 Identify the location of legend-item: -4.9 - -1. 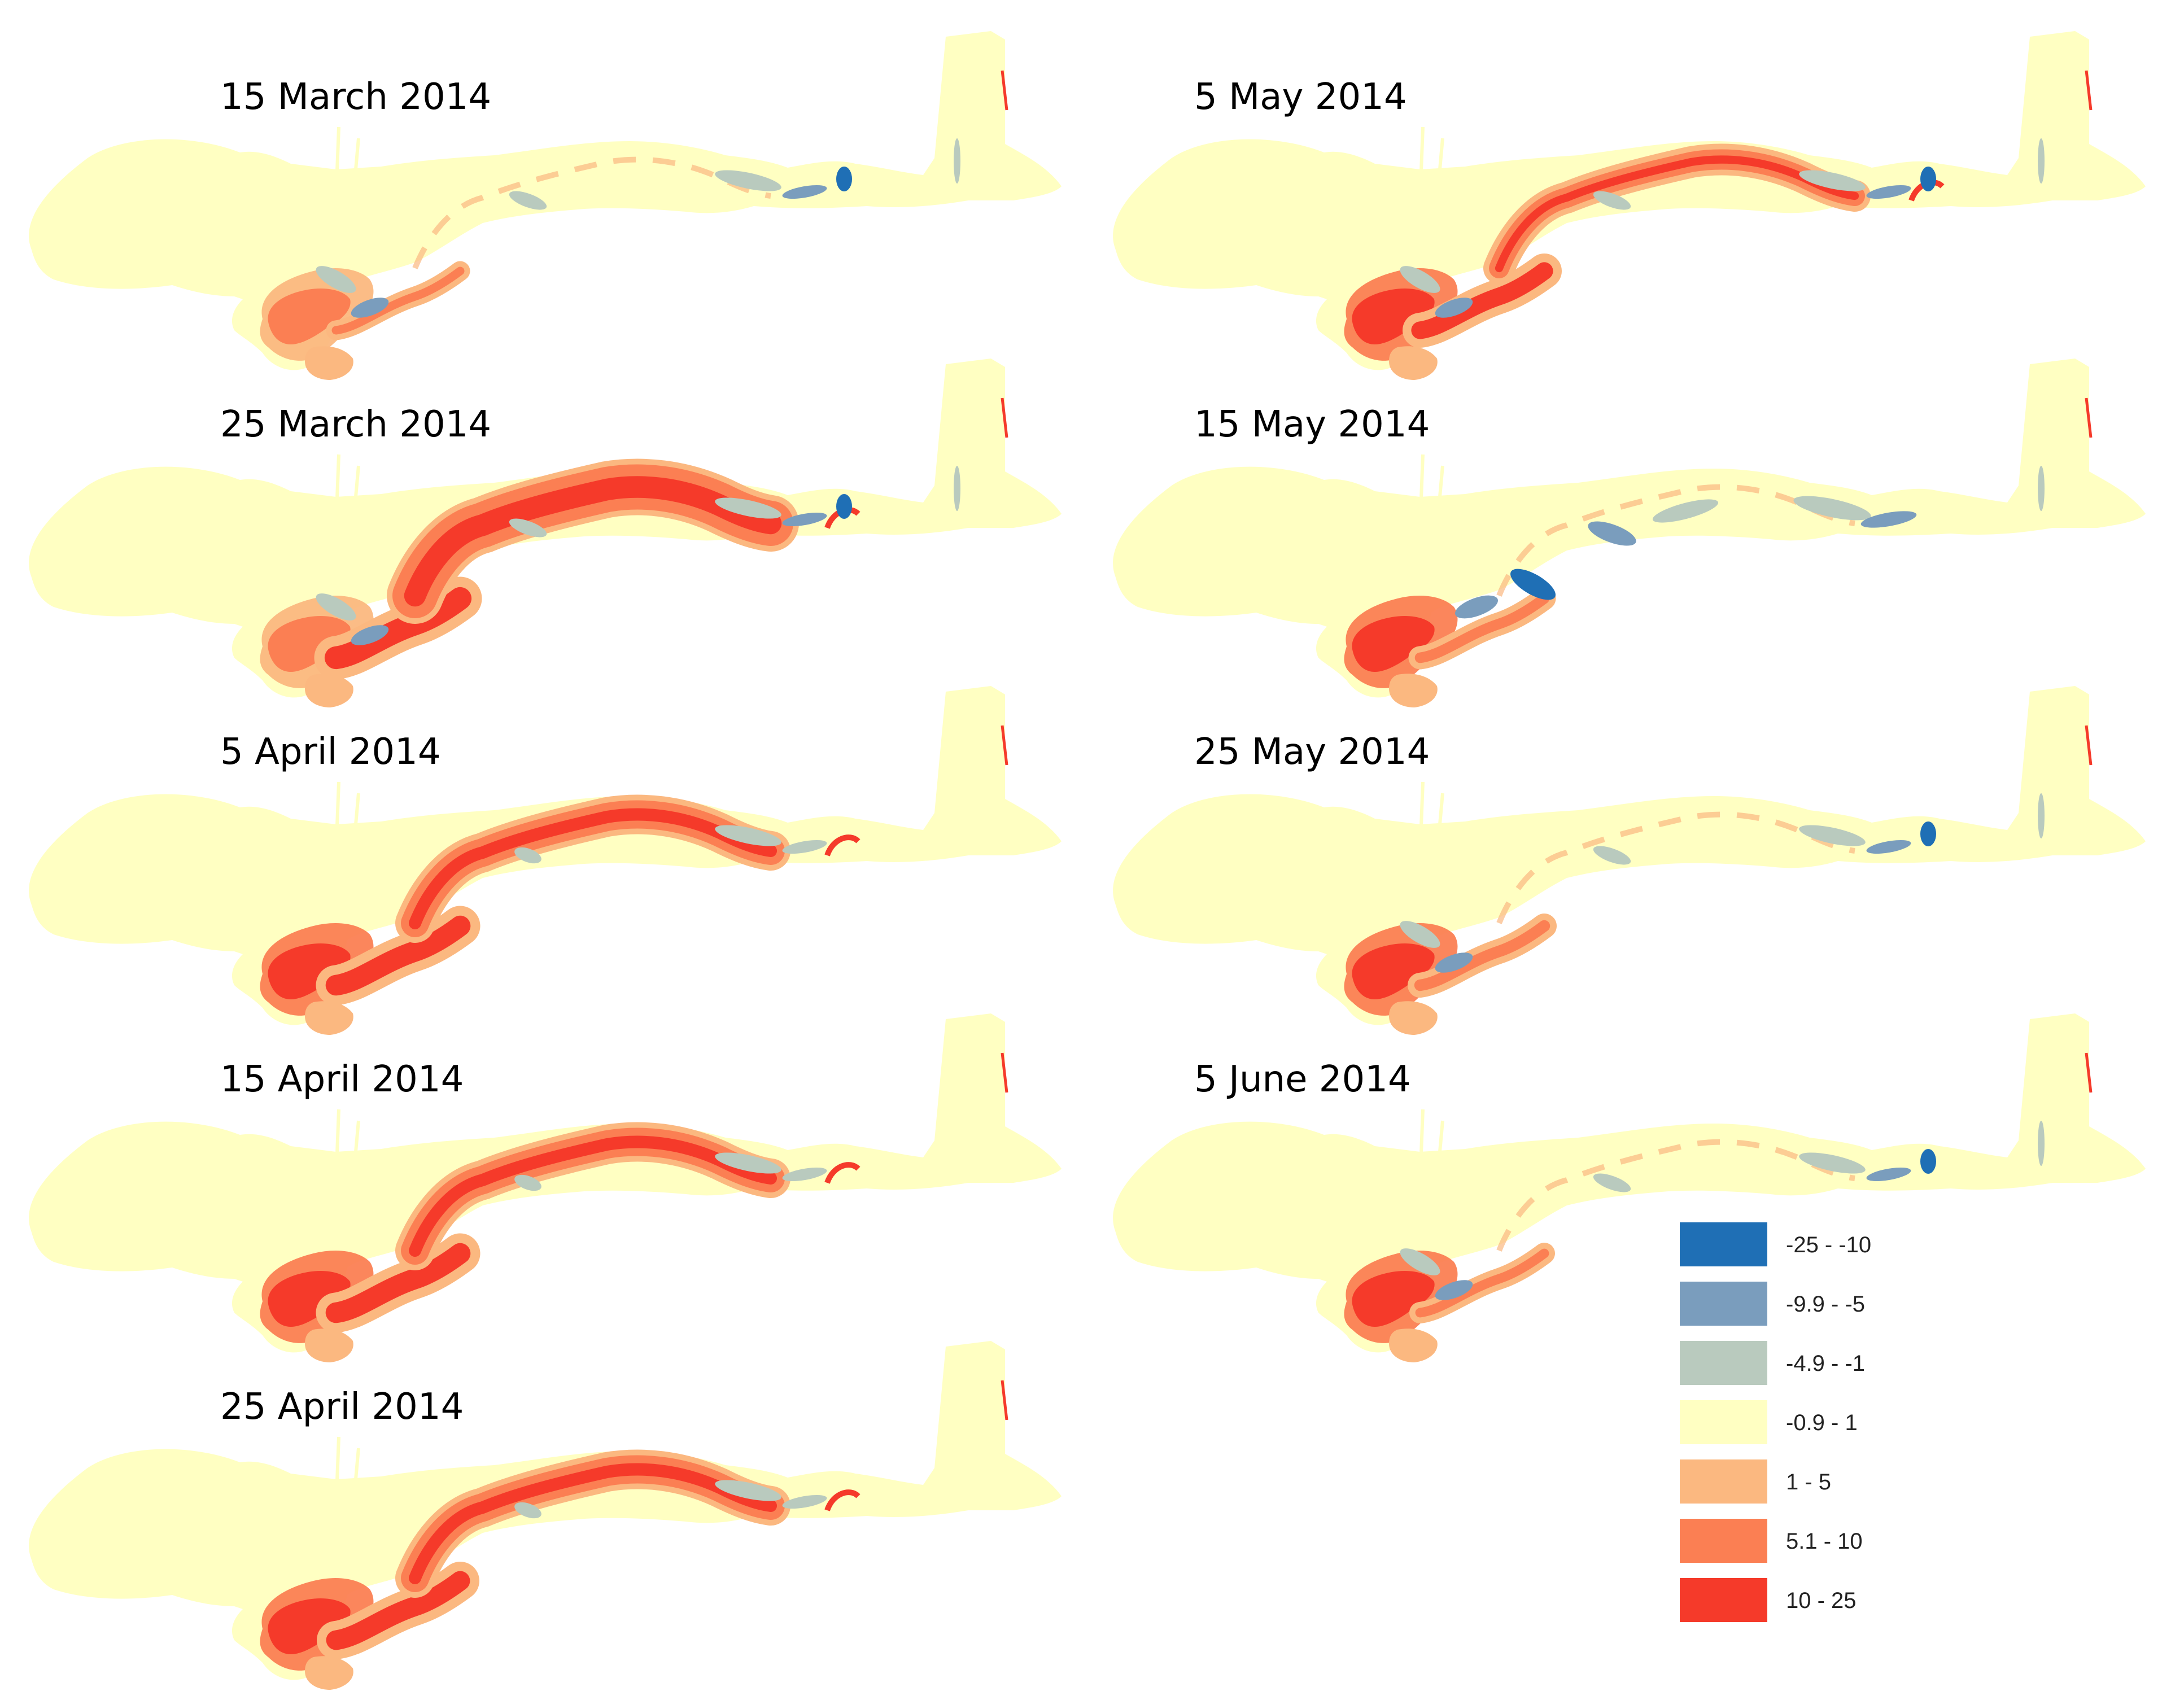
(1798, 1363).